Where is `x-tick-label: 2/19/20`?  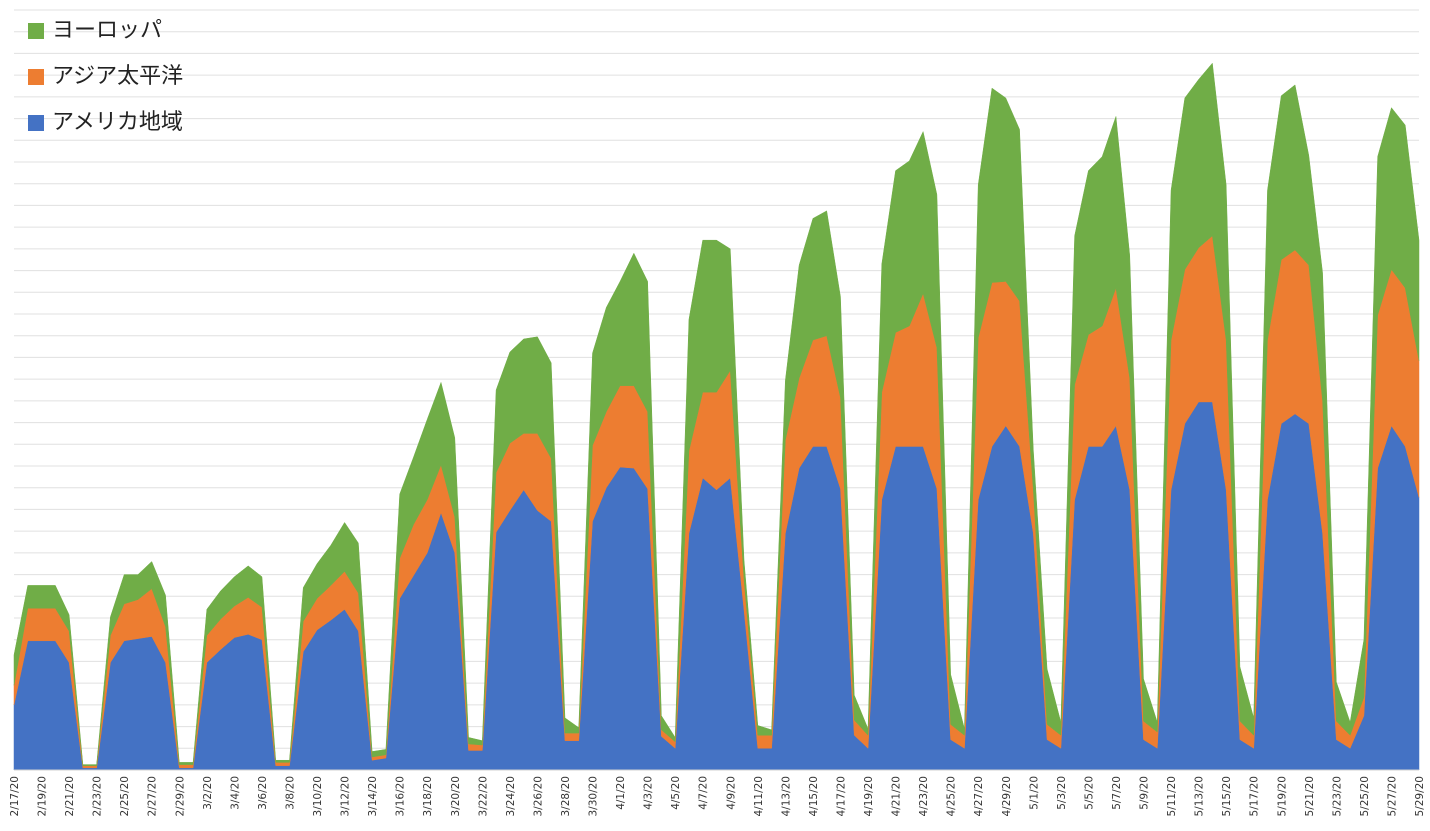
x-tick-label: 2/19/20 is located at coordinates (43, 796).